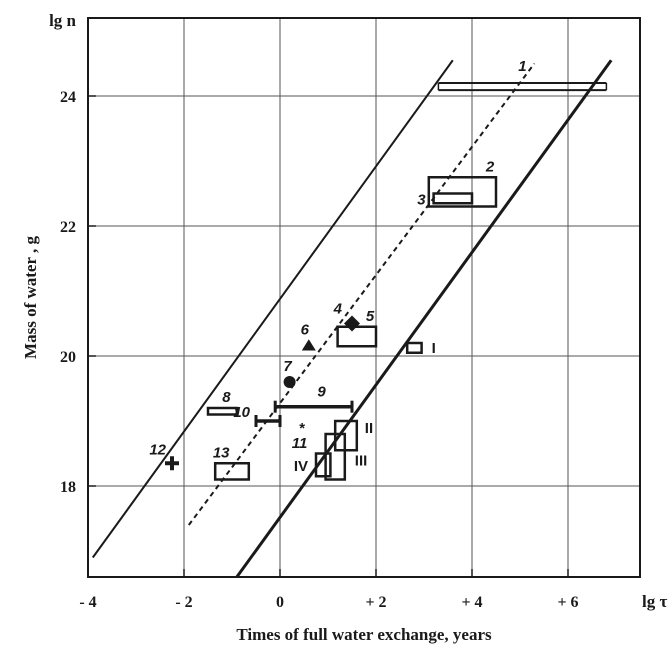  I want to click on y-axis-title: Mass of water , g, so click(30, 297).